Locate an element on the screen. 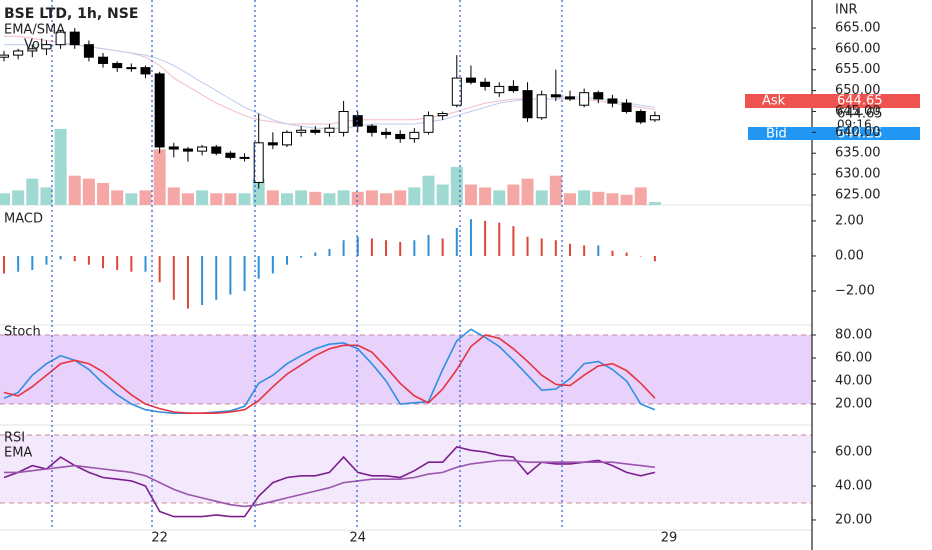 Image resolution: width=932 pixels, height=550 pixels. y-tick-label: 40.00 is located at coordinates (853, 380).